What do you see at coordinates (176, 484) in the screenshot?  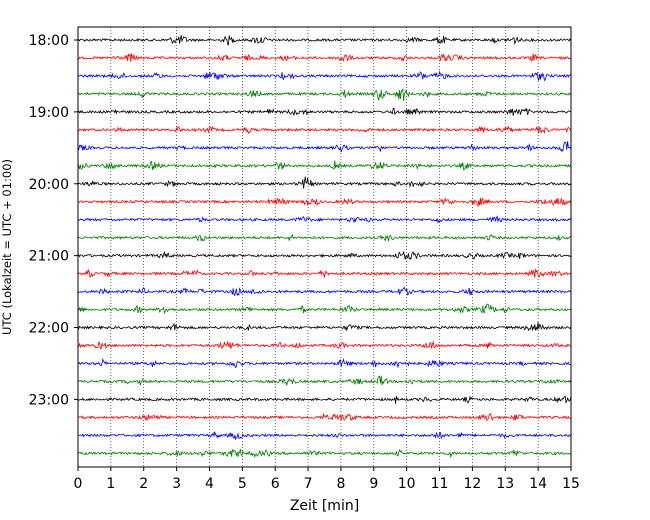 I see `x-tick-label: 3` at bounding box center [176, 484].